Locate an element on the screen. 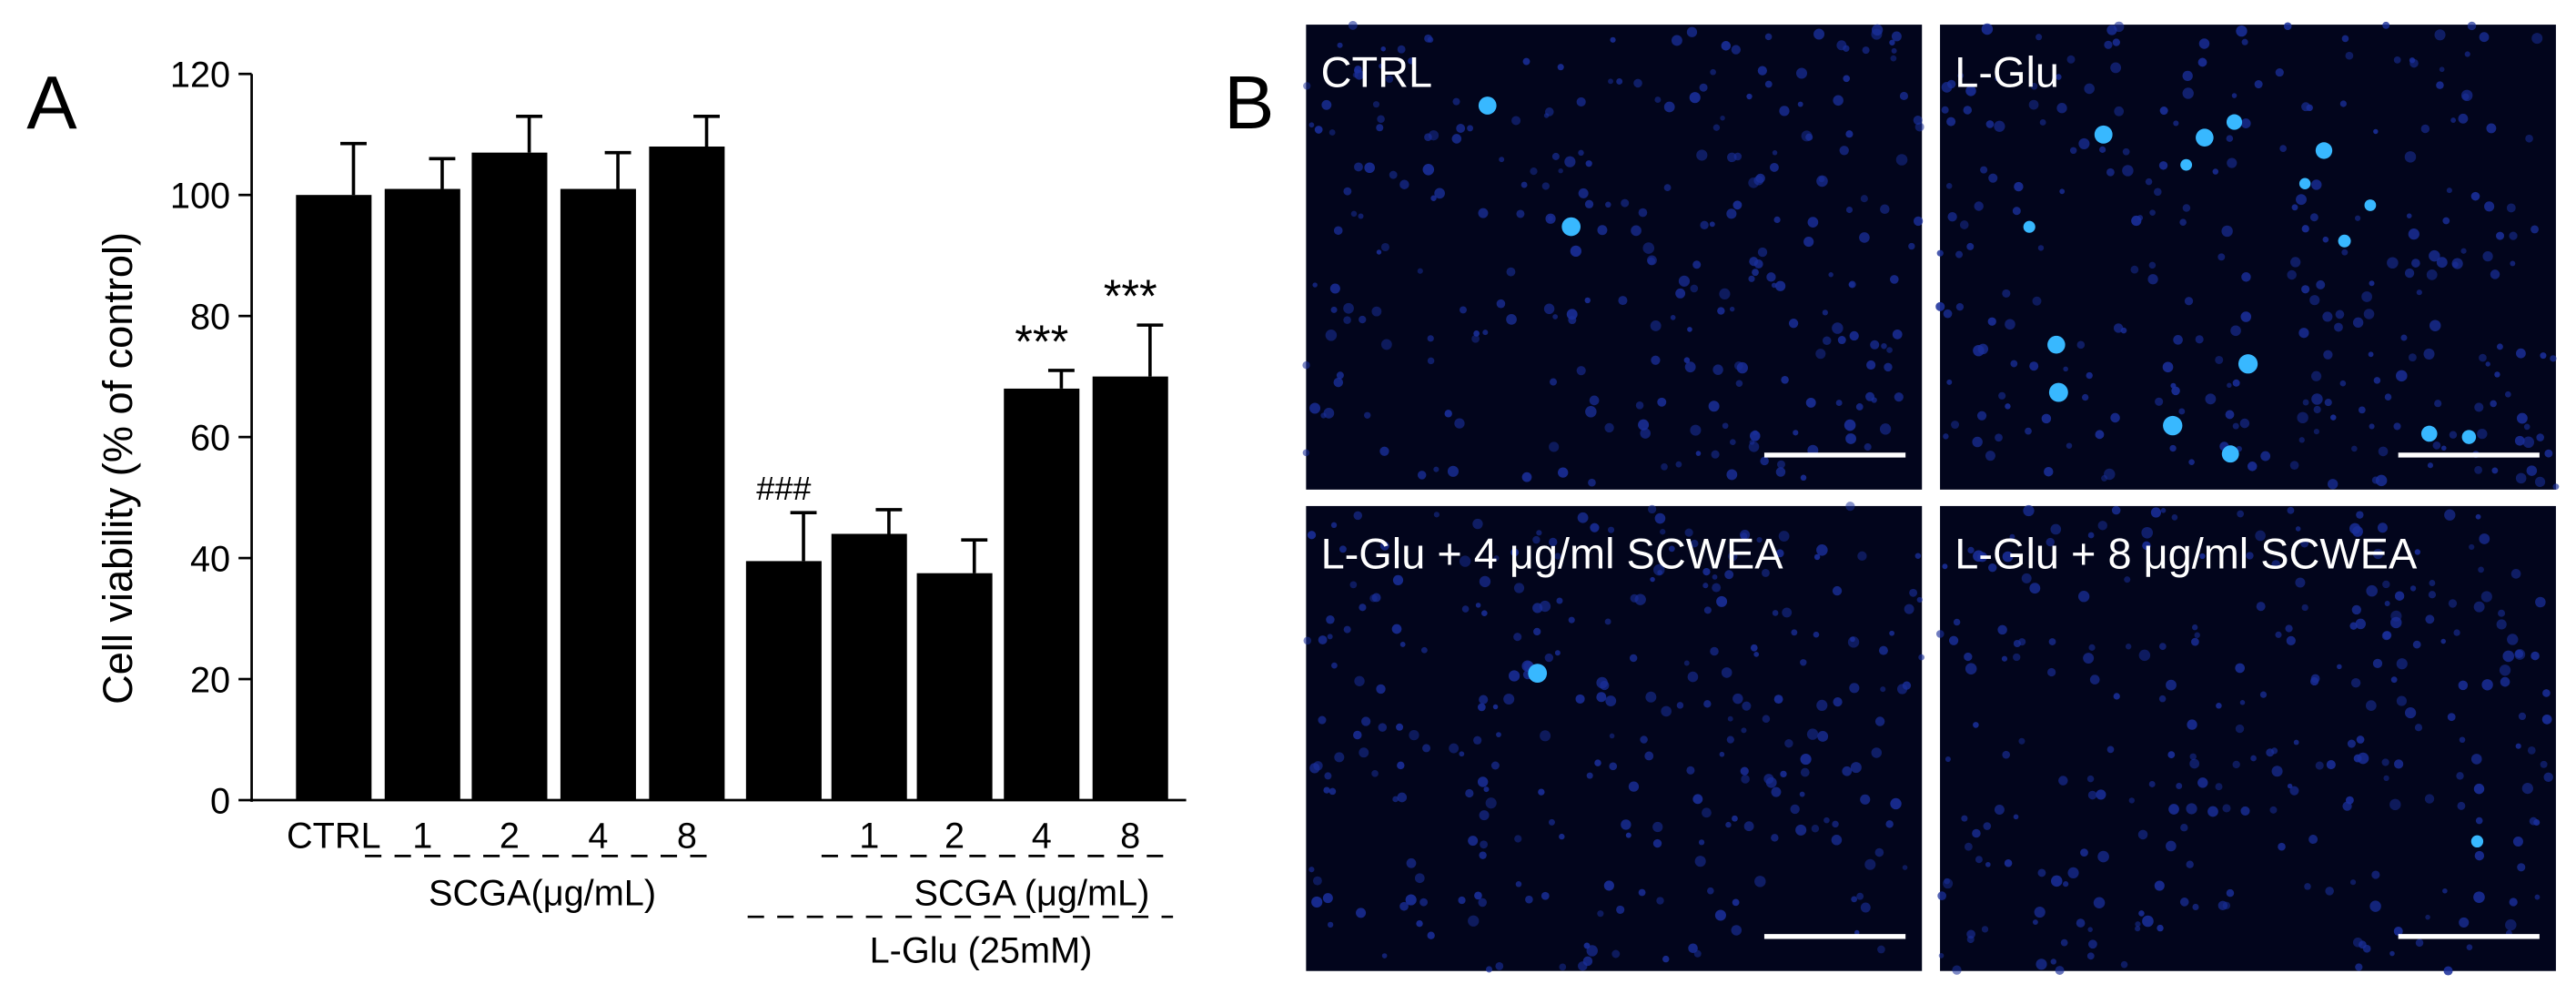 This screenshot has height=994, width=2576. y-tick-label: 60 is located at coordinates (210, 439).